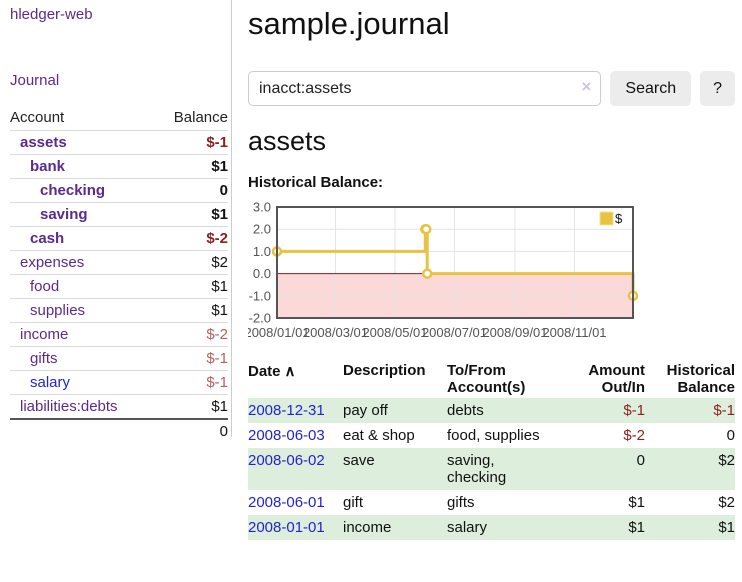  I want to click on svg-text: 2008/07/01, so click(454, 332).